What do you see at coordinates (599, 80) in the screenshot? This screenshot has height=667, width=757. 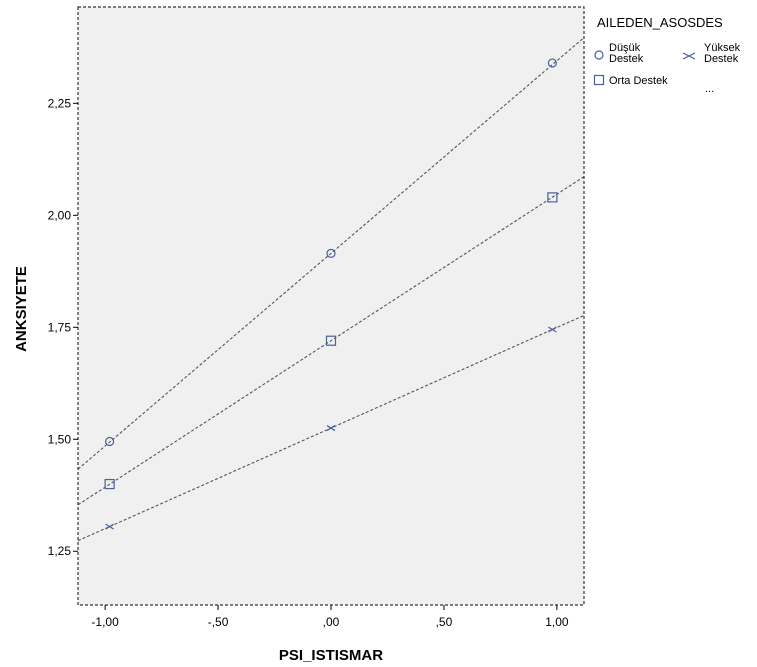 I see `legend-marker-orta` at bounding box center [599, 80].